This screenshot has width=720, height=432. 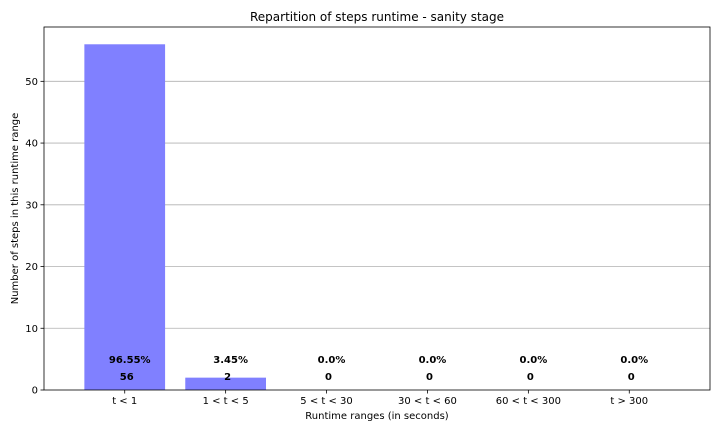 I want to click on x-tick-label: 1 < t < 5, so click(x=226, y=401).